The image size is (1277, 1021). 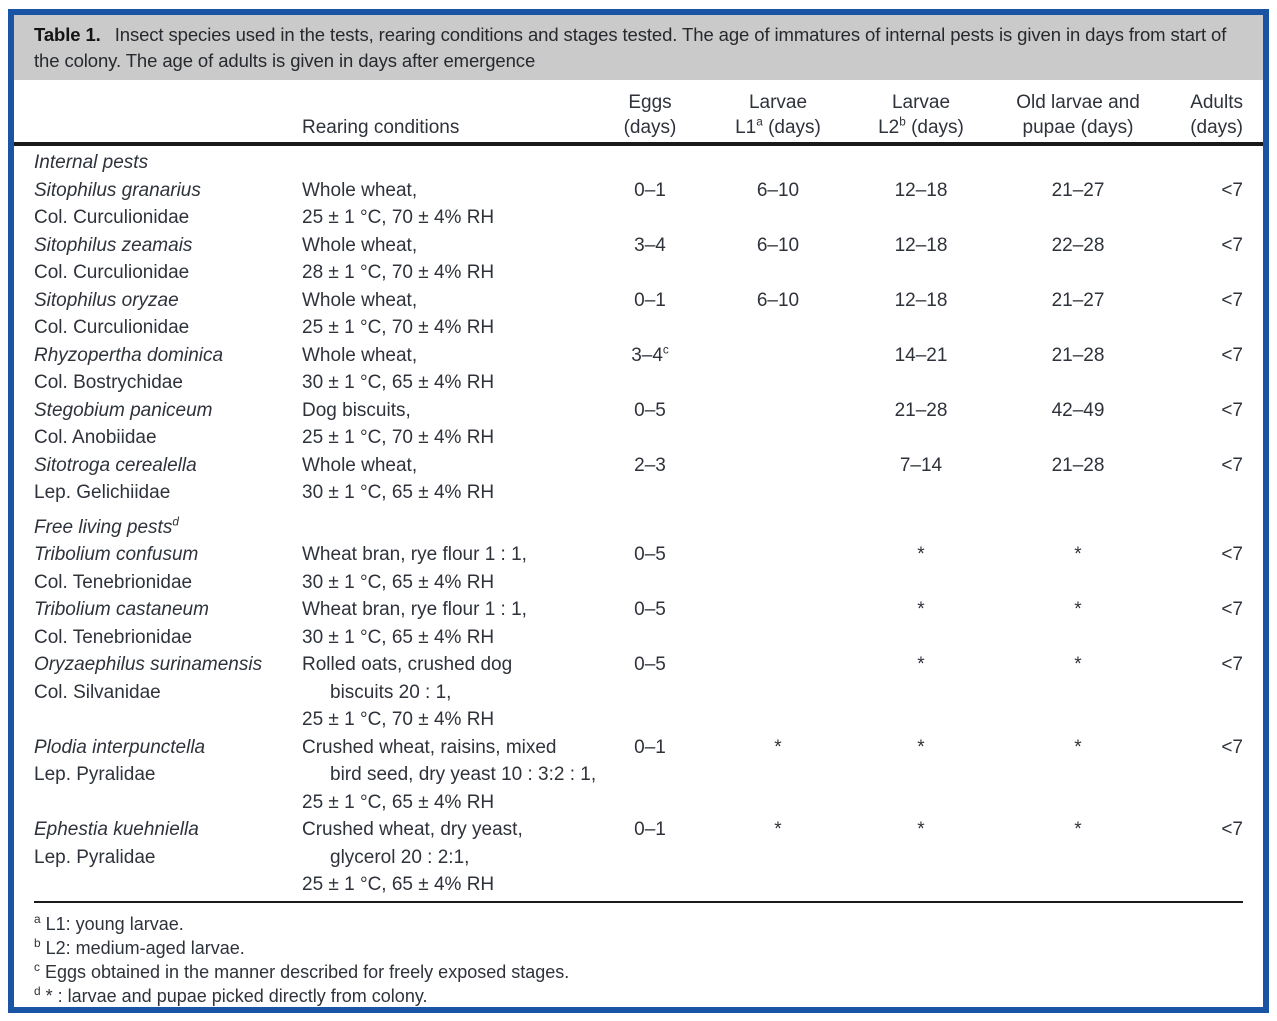 What do you see at coordinates (168, 479) in the screenshot?
I see `species-cell: Sitotroga cerealella Lep. Gelichiidae` at bounding box center [168, 479].